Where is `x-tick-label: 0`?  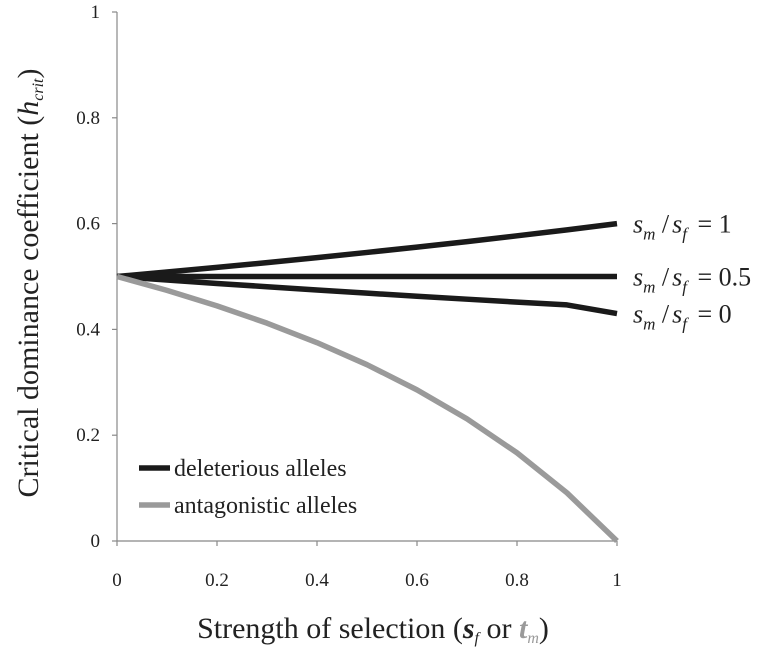
x-tick-label: 0 is located at coordinates (117, 580).